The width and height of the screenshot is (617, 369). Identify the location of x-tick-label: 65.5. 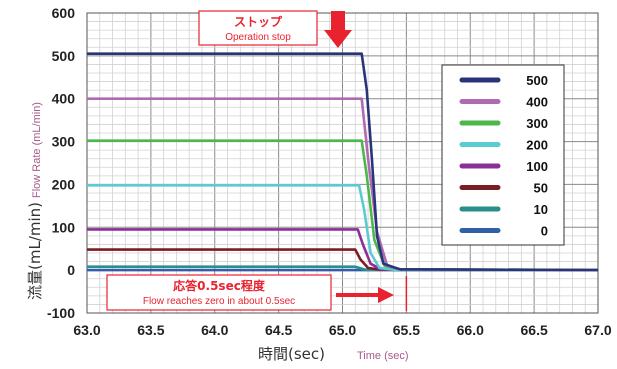
(406, 330).